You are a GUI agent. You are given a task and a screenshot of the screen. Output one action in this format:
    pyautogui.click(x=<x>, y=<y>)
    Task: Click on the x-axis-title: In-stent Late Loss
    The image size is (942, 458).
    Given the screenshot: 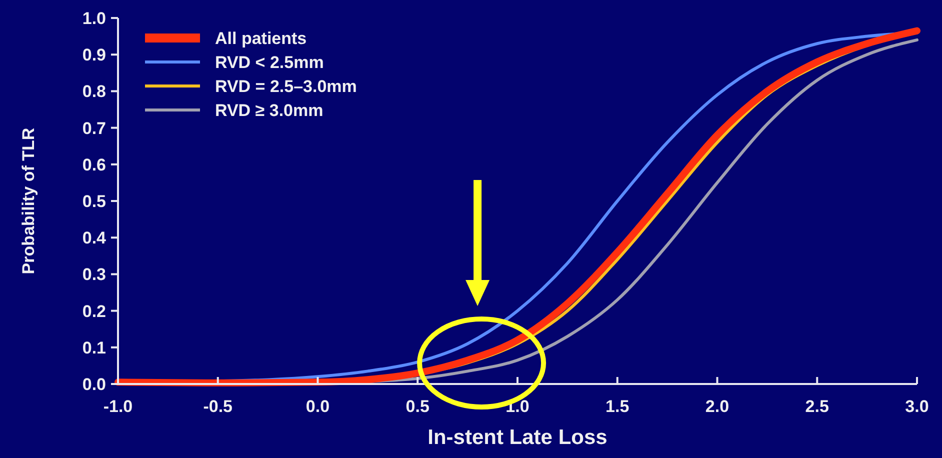 What is the action you would take?
    pyautogui.click(x=518, y=437)
    